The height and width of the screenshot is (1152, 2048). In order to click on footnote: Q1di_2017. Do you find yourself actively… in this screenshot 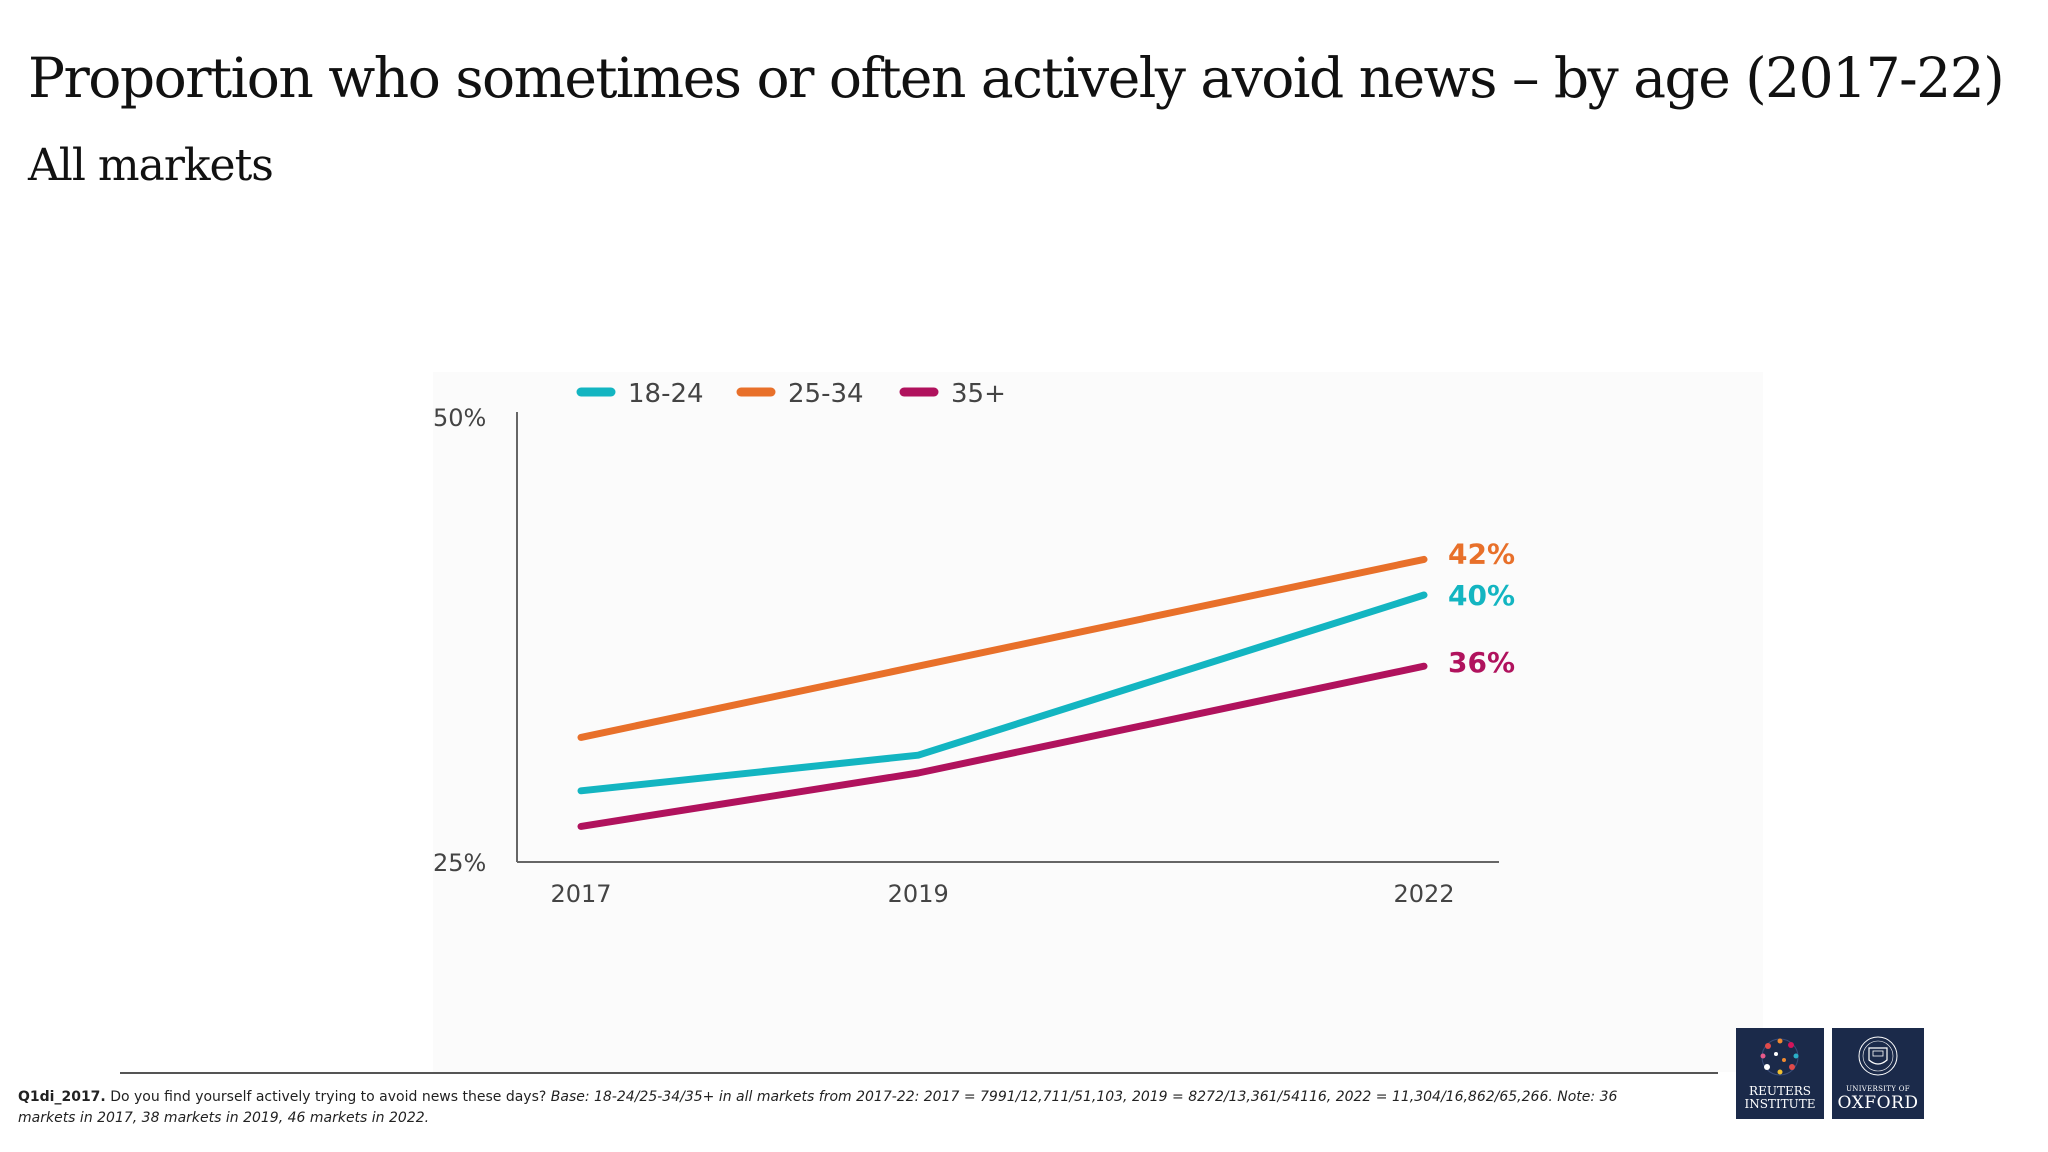, I will do `click(828, 1108)`.